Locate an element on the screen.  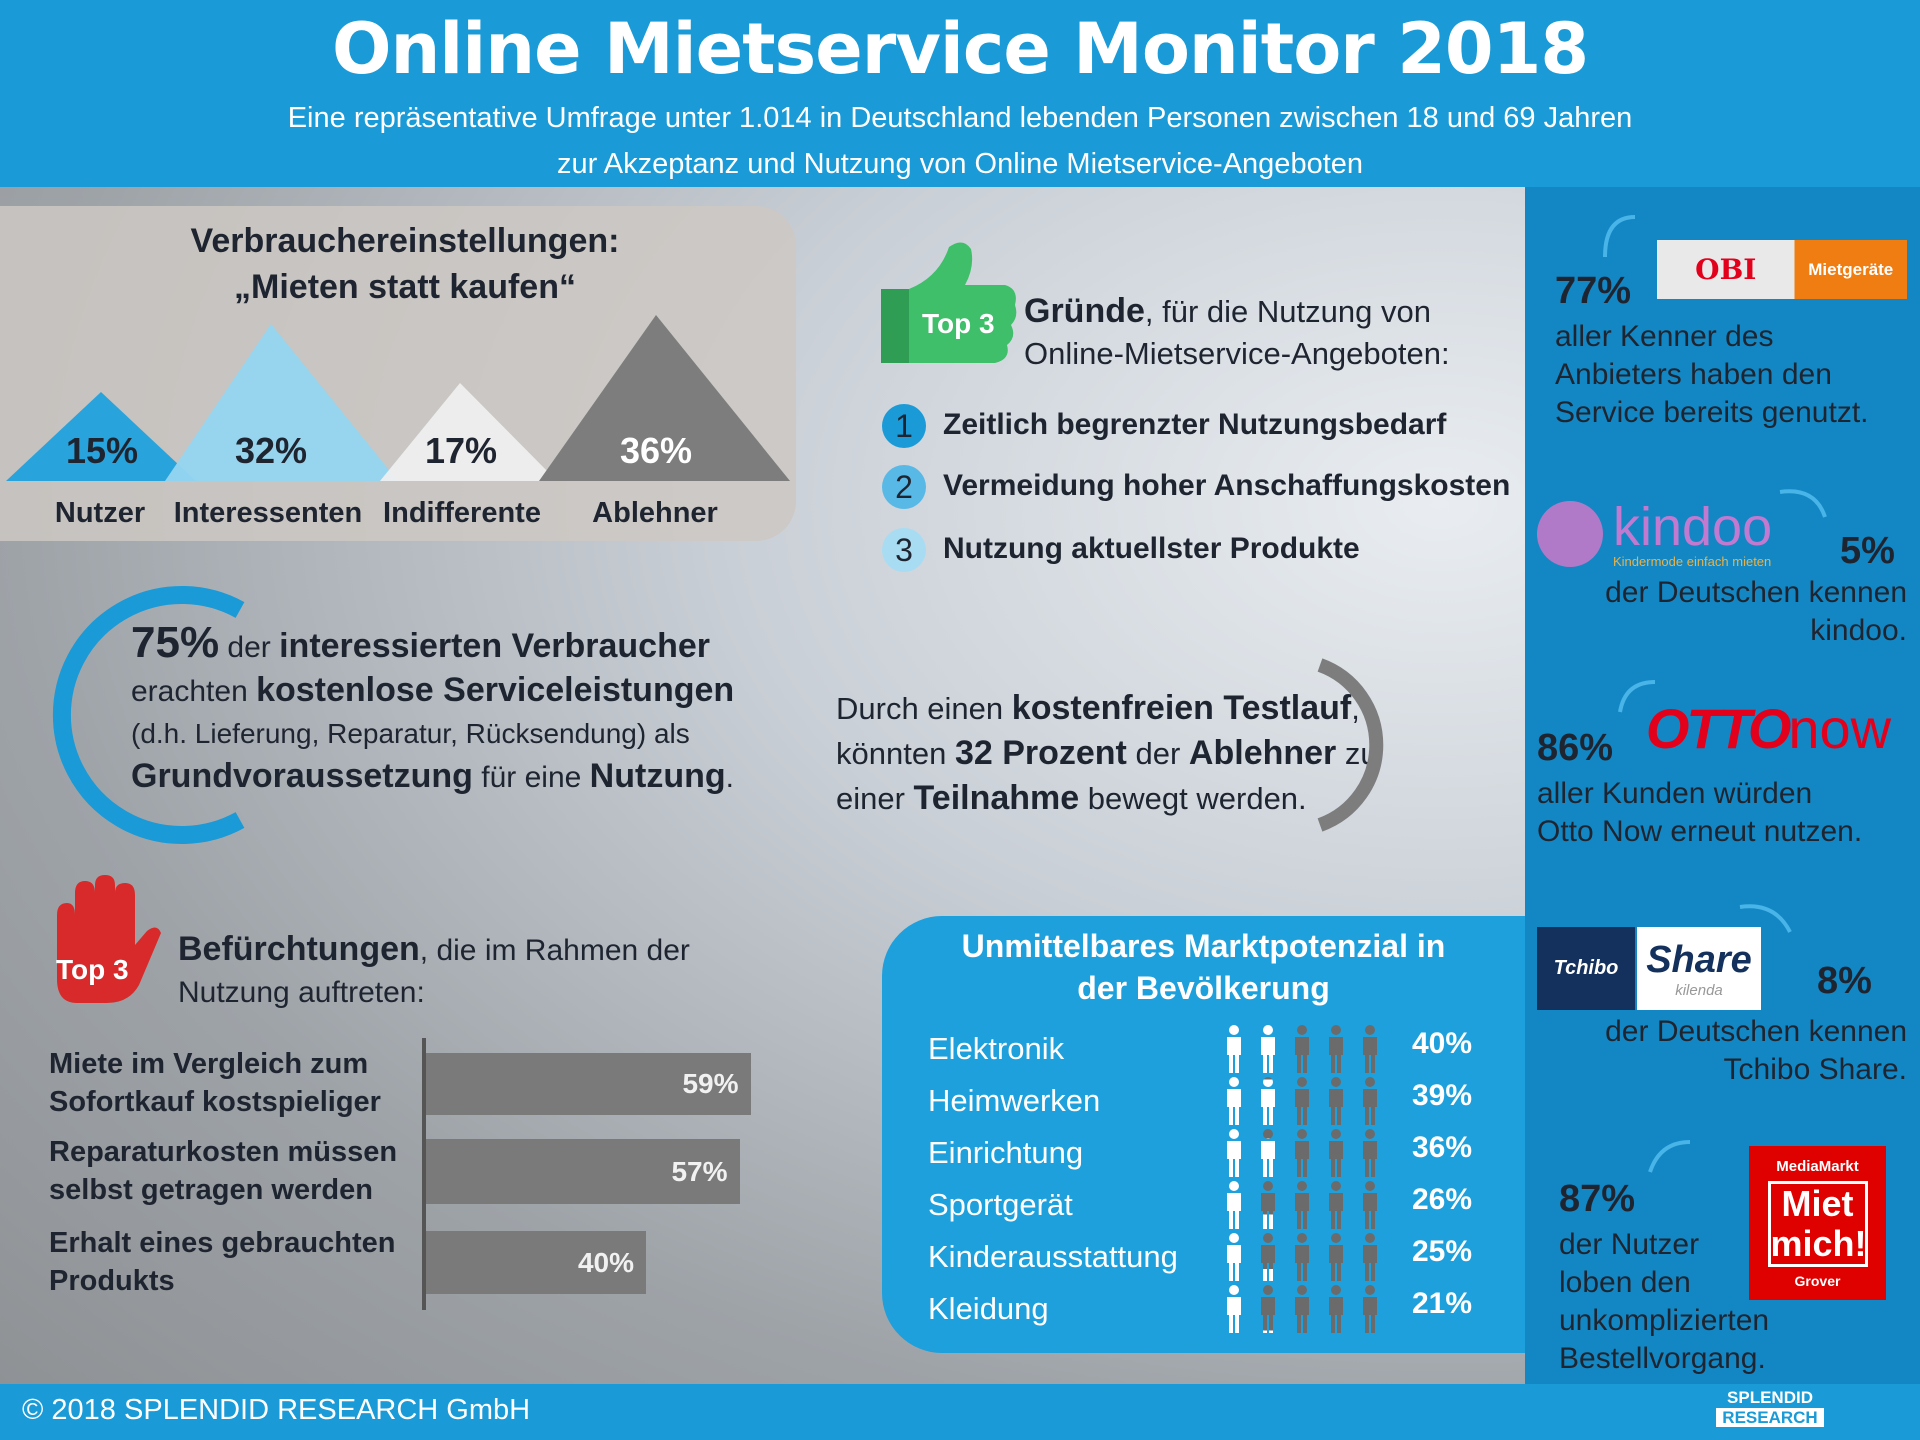
pct-indifferente: 17% is located at coordinates (461, 450).